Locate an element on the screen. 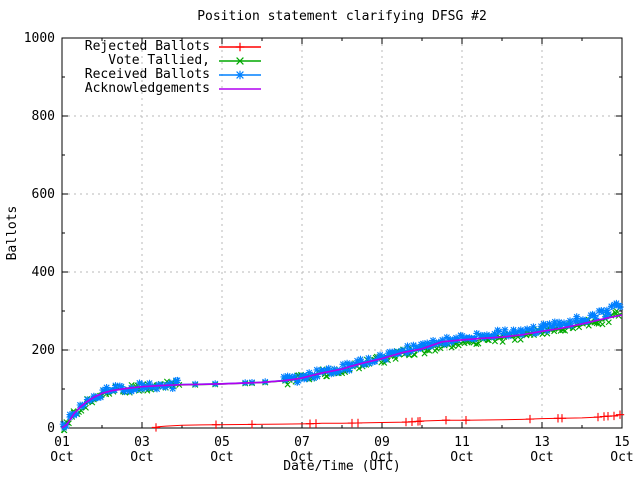  svg-text: 1000 is located at coordinates (39, 38).